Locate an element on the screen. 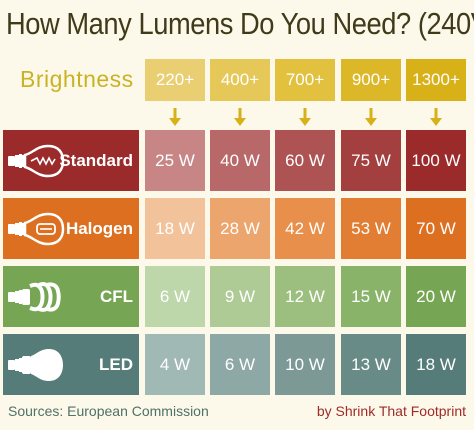  wattage-cell: 60 W is located at coordinates (305, 160).